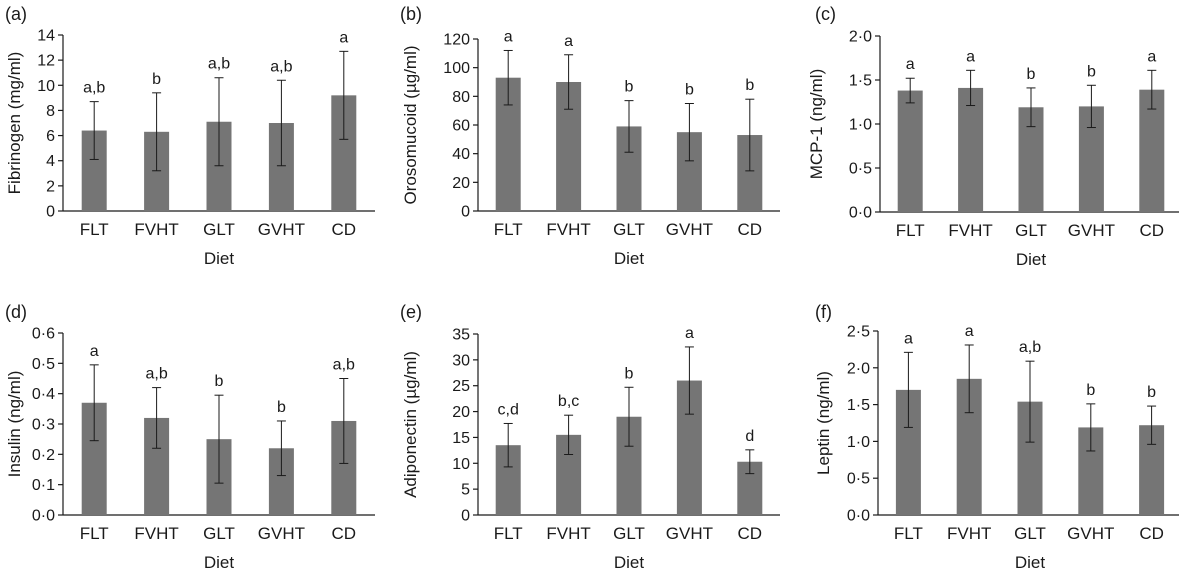  Describe the element at coordinates (410, 124) in the screenshot. I see `y-axis-title: Orosomucoid (µg/ml)` at that location.